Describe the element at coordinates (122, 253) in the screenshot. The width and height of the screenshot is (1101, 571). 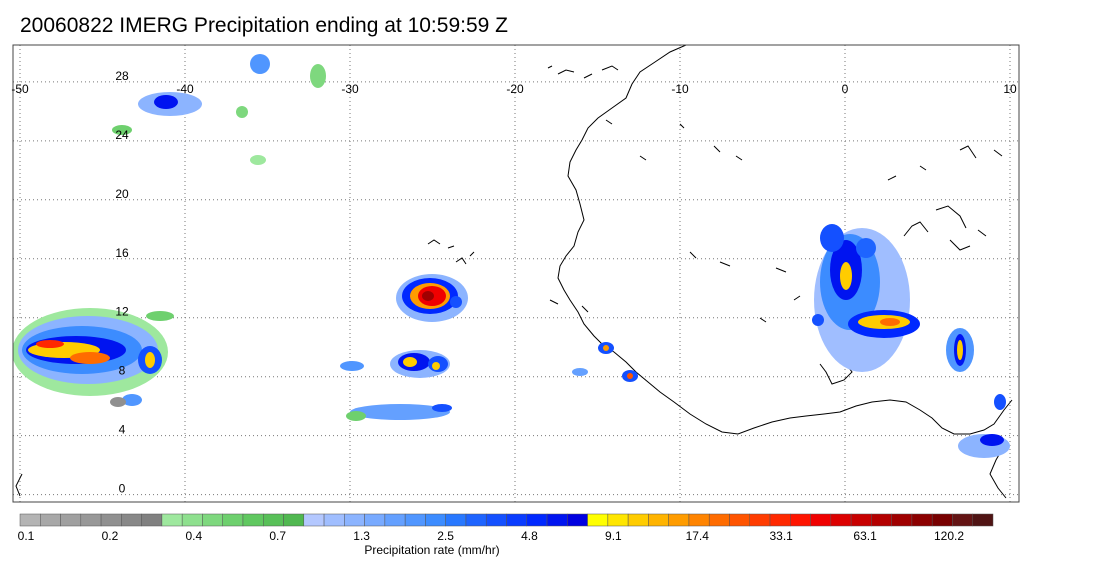
I see `lat-tick-label: 16` at that location.